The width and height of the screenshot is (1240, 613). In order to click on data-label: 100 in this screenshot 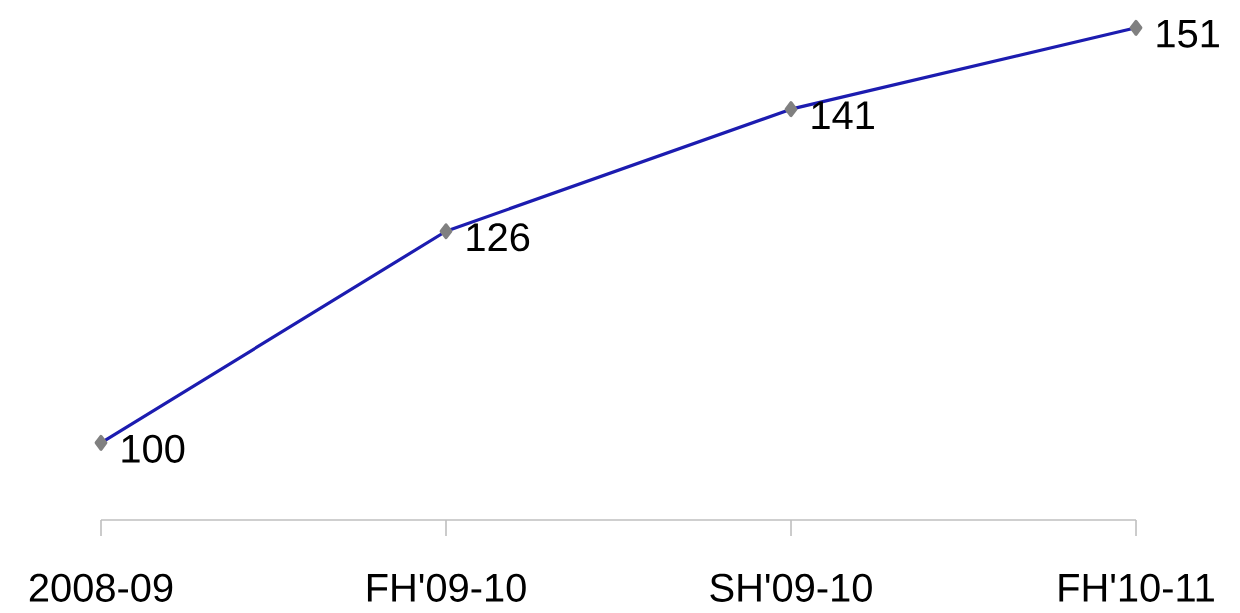, I will do `click(153, 448)`.